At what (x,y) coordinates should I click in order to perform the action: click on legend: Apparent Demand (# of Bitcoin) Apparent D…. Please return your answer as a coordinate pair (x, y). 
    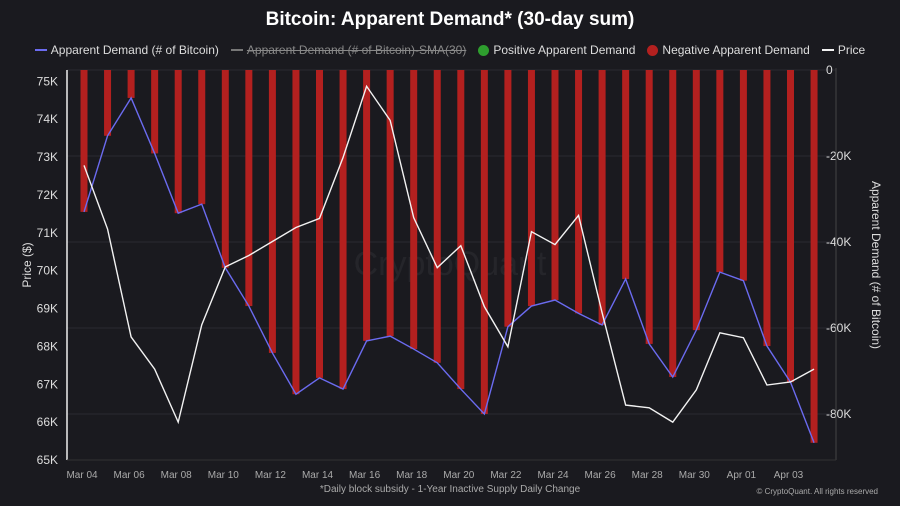
    Looking at the image, I should click on (450, 50).